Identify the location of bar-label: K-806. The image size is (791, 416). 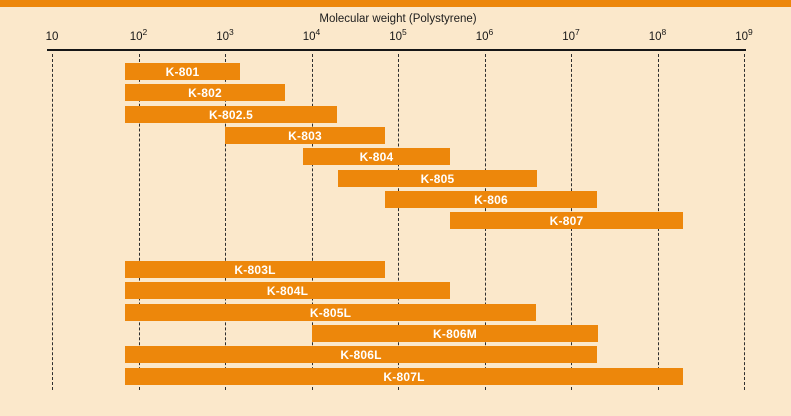
(491, 199).